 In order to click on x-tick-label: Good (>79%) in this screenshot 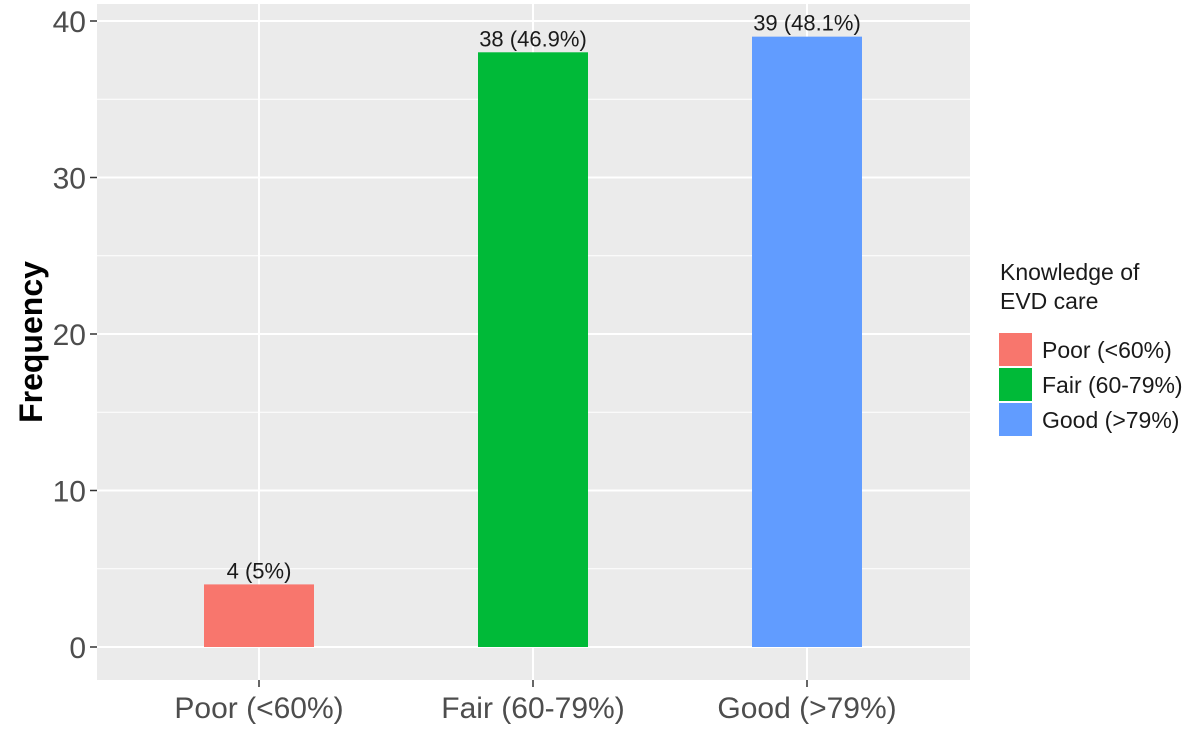, I will do `click(806, 708)`.